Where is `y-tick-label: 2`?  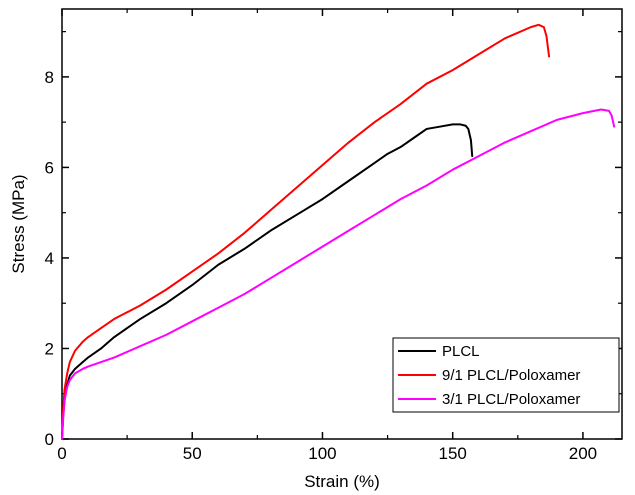
y-tick-label: 2 is located at coordinates (49, 348).